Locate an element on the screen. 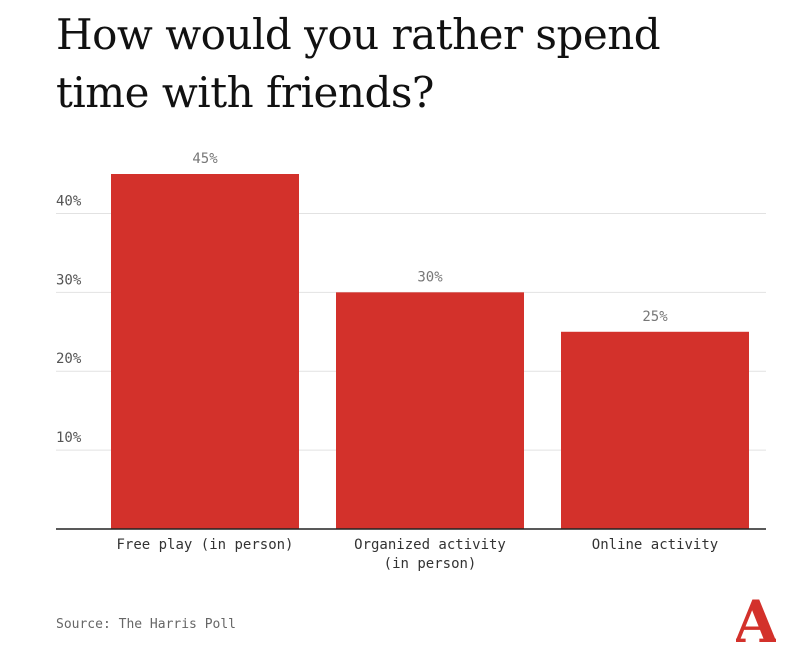 This screenshot has height=661, width=800. category-label: Free play (in person) is located at coordinates (204, 545).